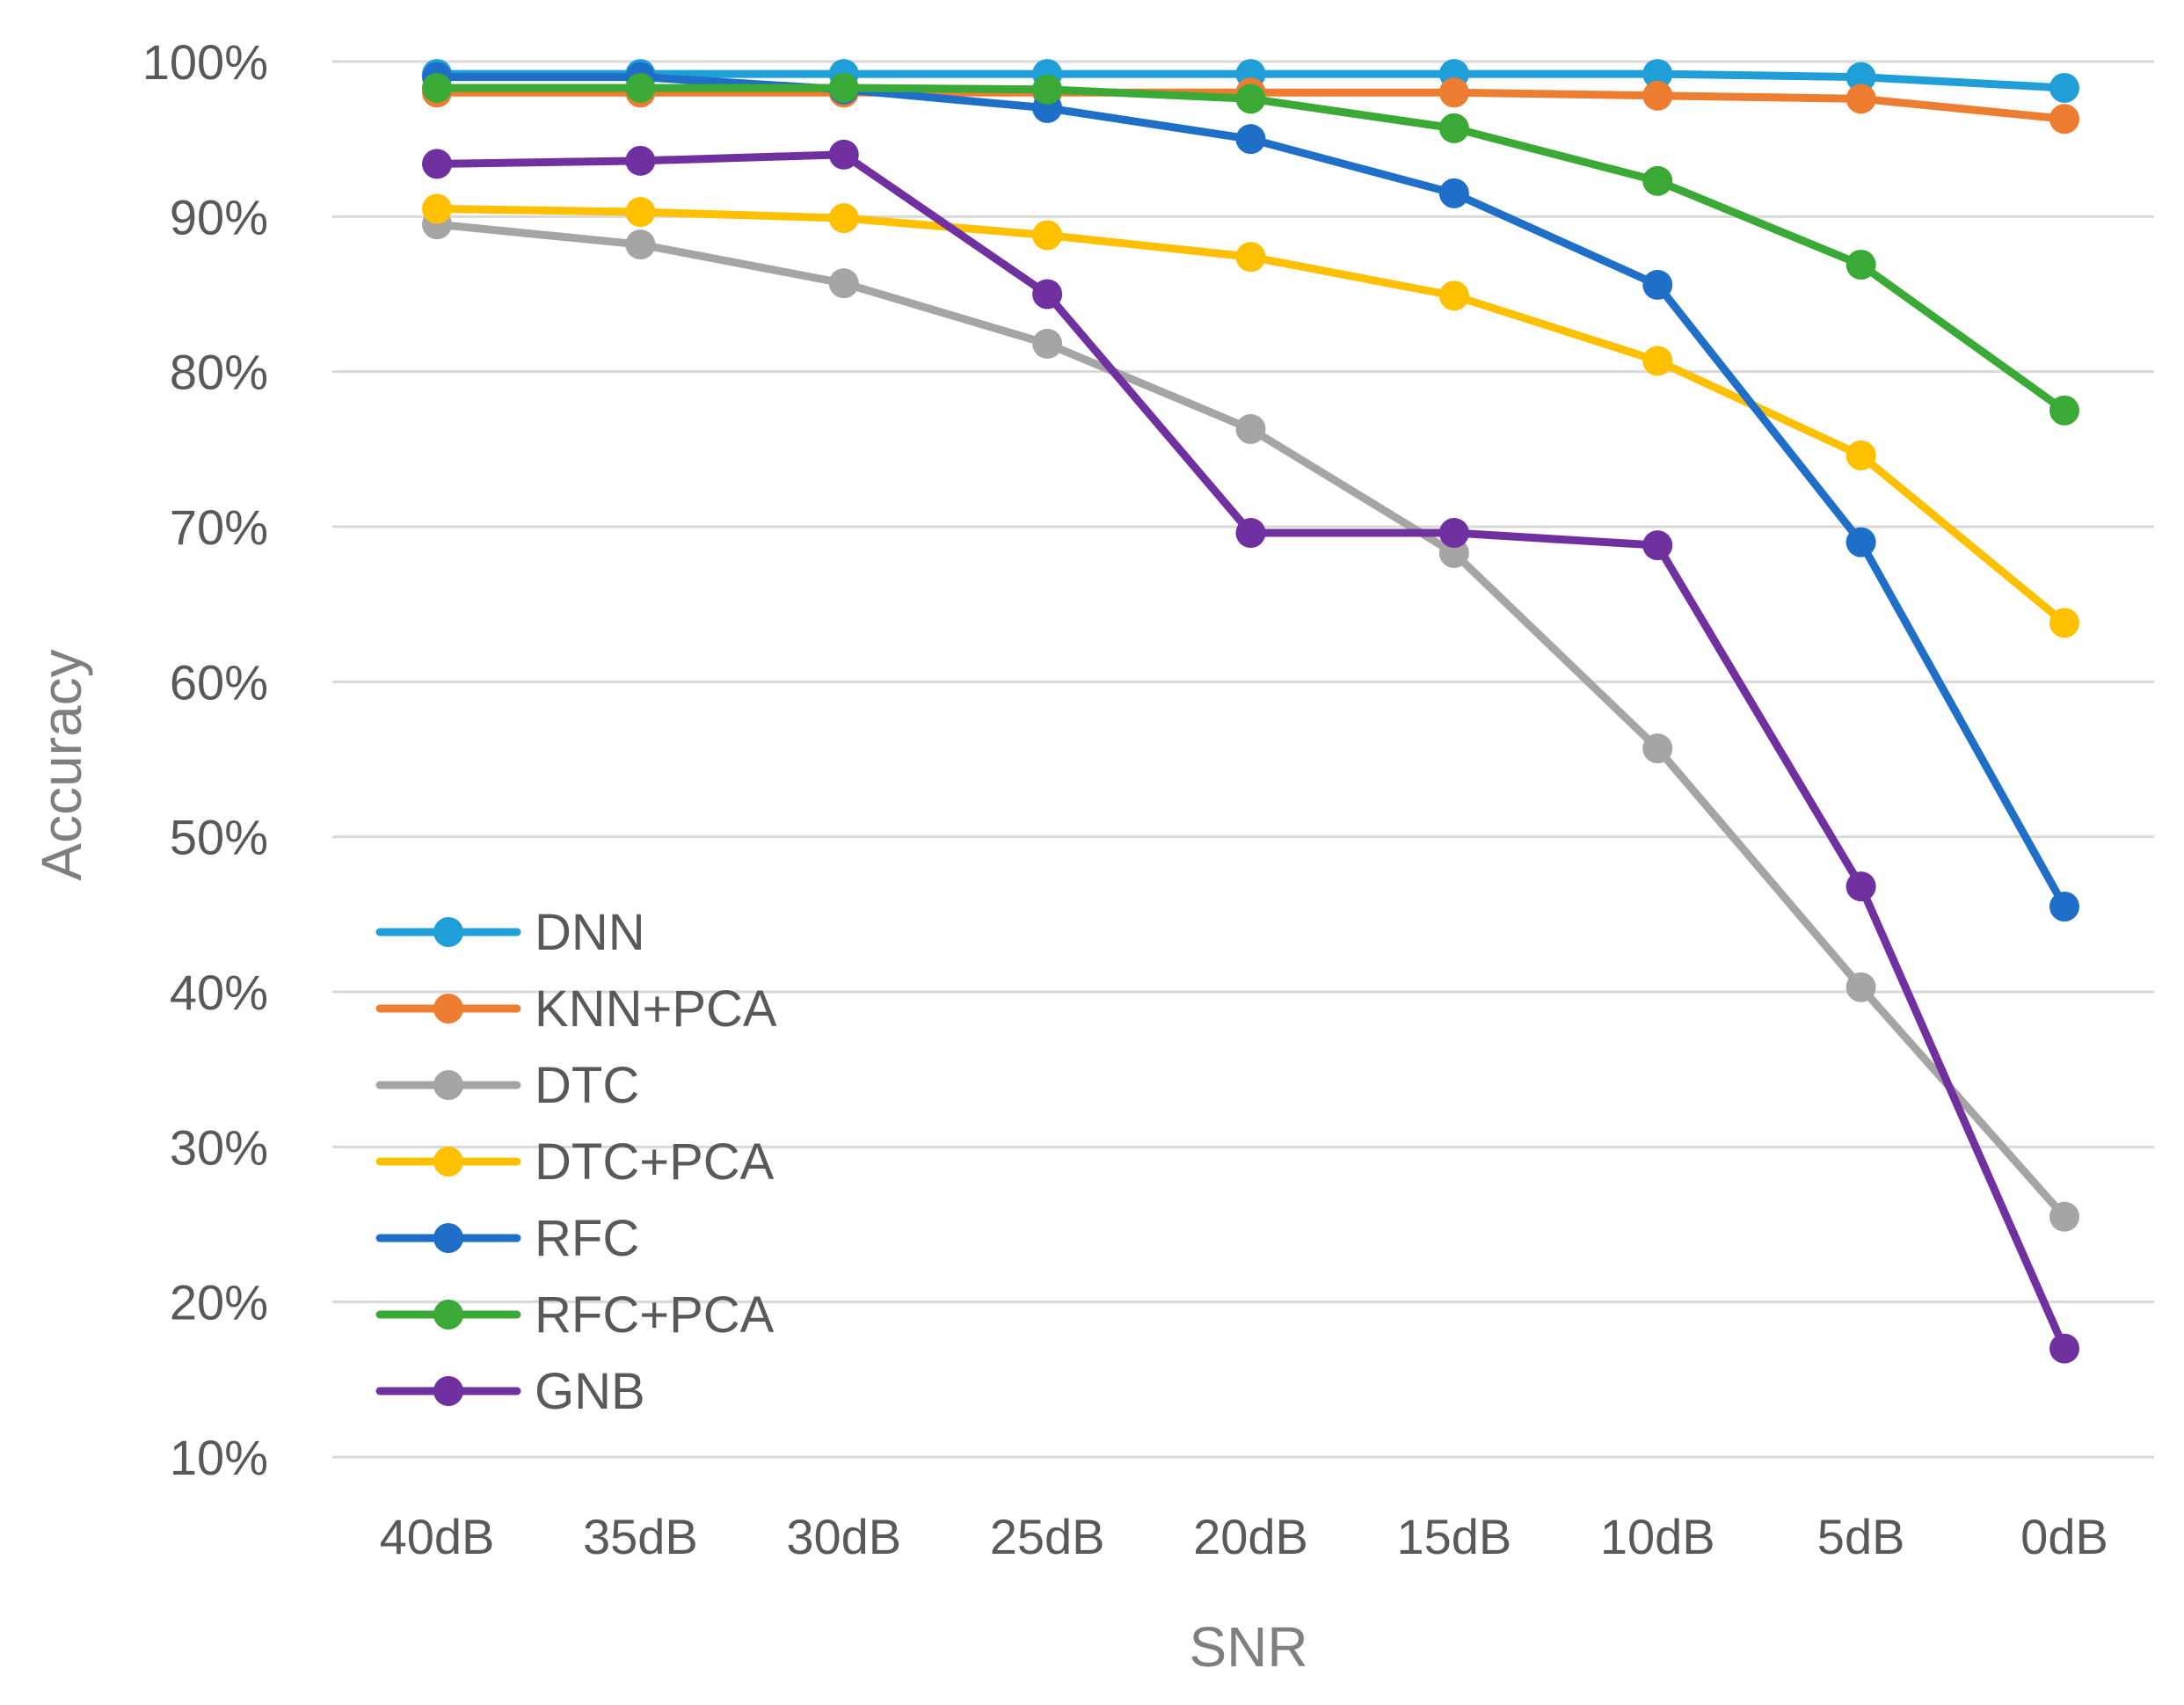 The image size is (2184, 1705). I want to click on legend-label: GNB, so click(590, 1391).